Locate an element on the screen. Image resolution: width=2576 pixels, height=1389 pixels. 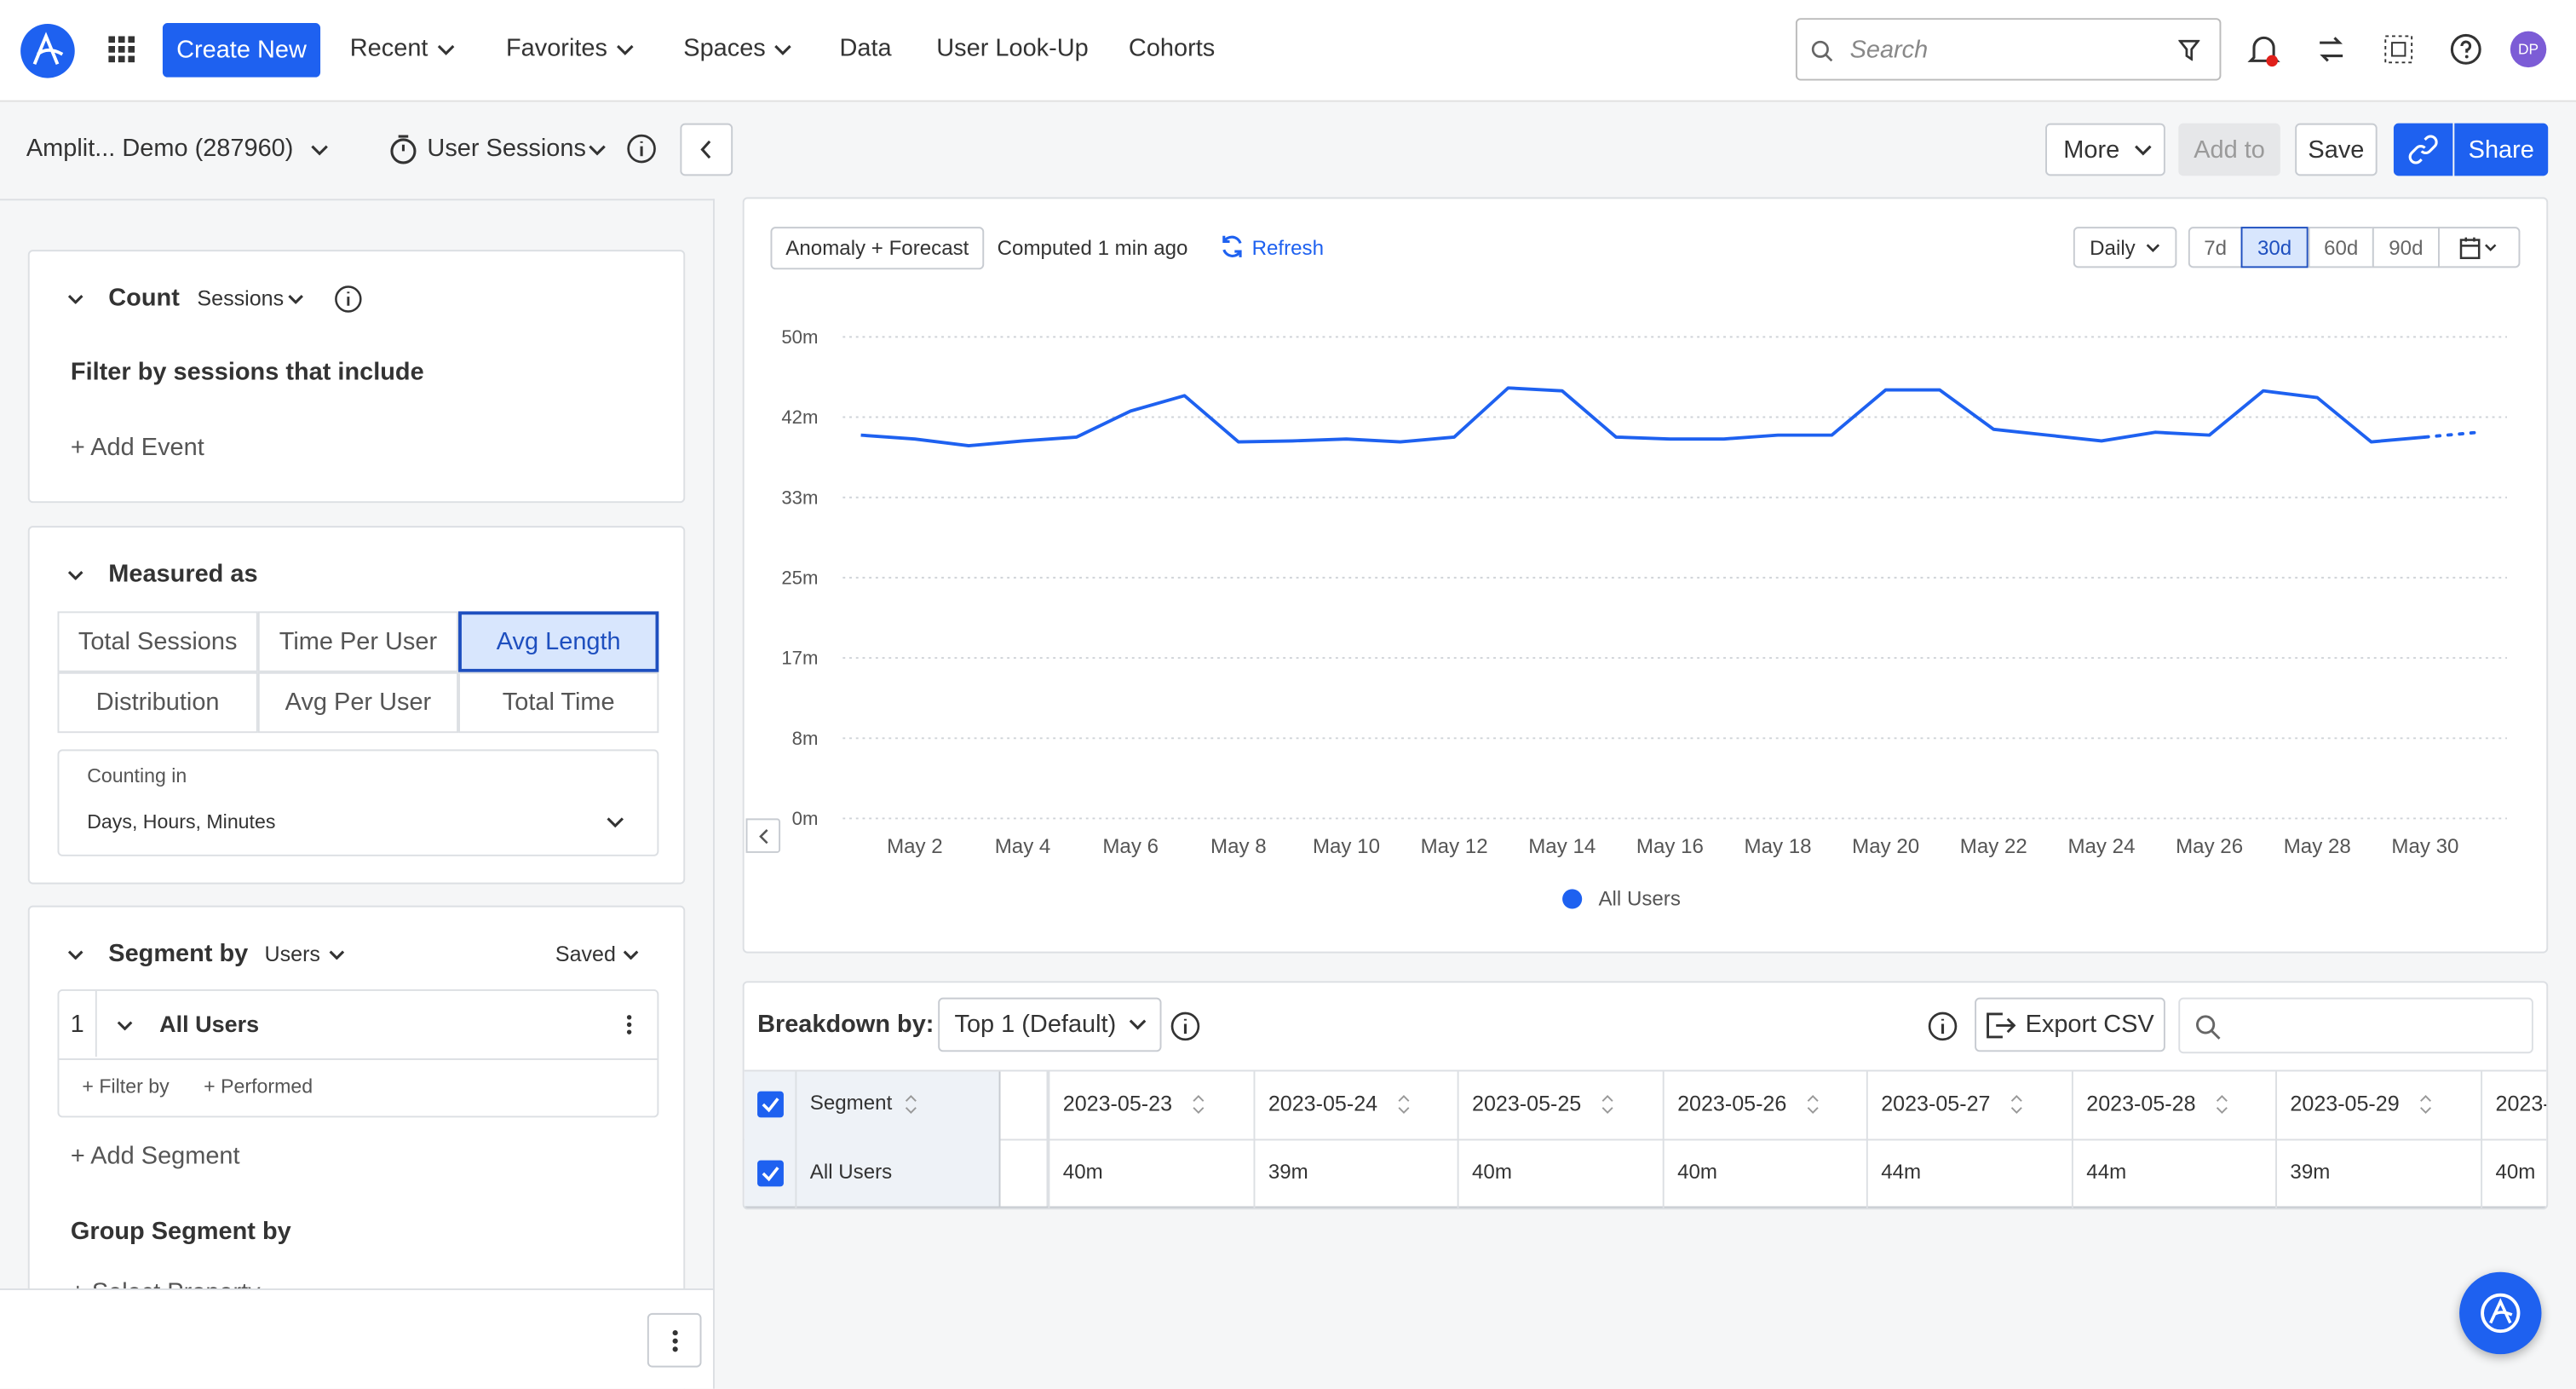
saved-selector: Saved is located at coordinates (585, 954).